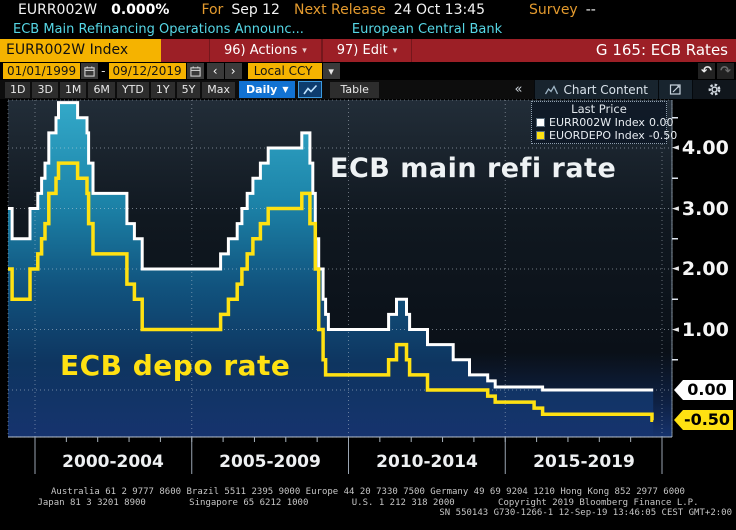  What do you see at coordinates (58, 10) in the screenshot?
I see `ticker-symbol: EURR002W` at bounding box center [58, 10].